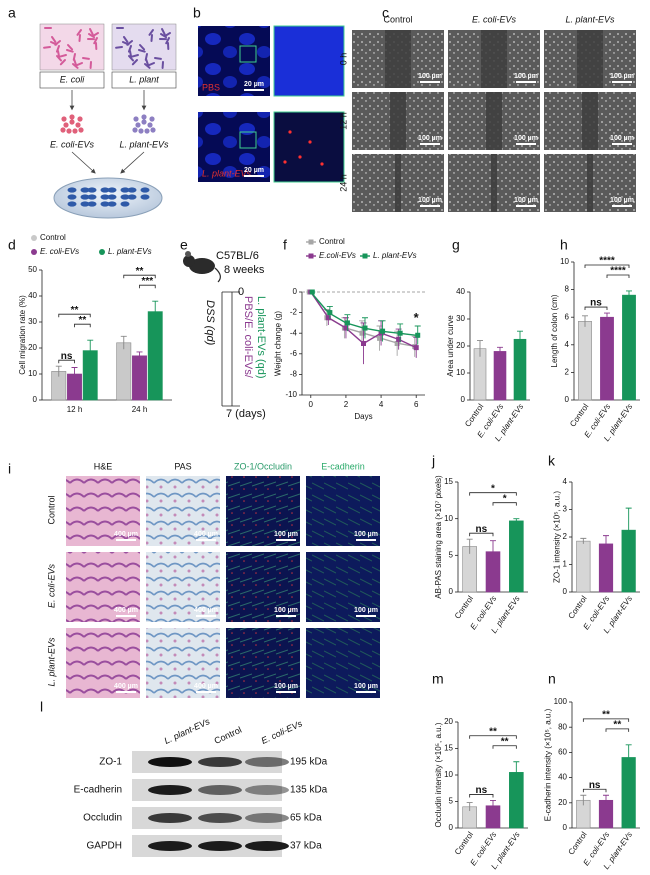 The image size is (650, 875). Describe the element at coordinates (564, 245) in the screenshot. I see `panel-label: h` at that location.